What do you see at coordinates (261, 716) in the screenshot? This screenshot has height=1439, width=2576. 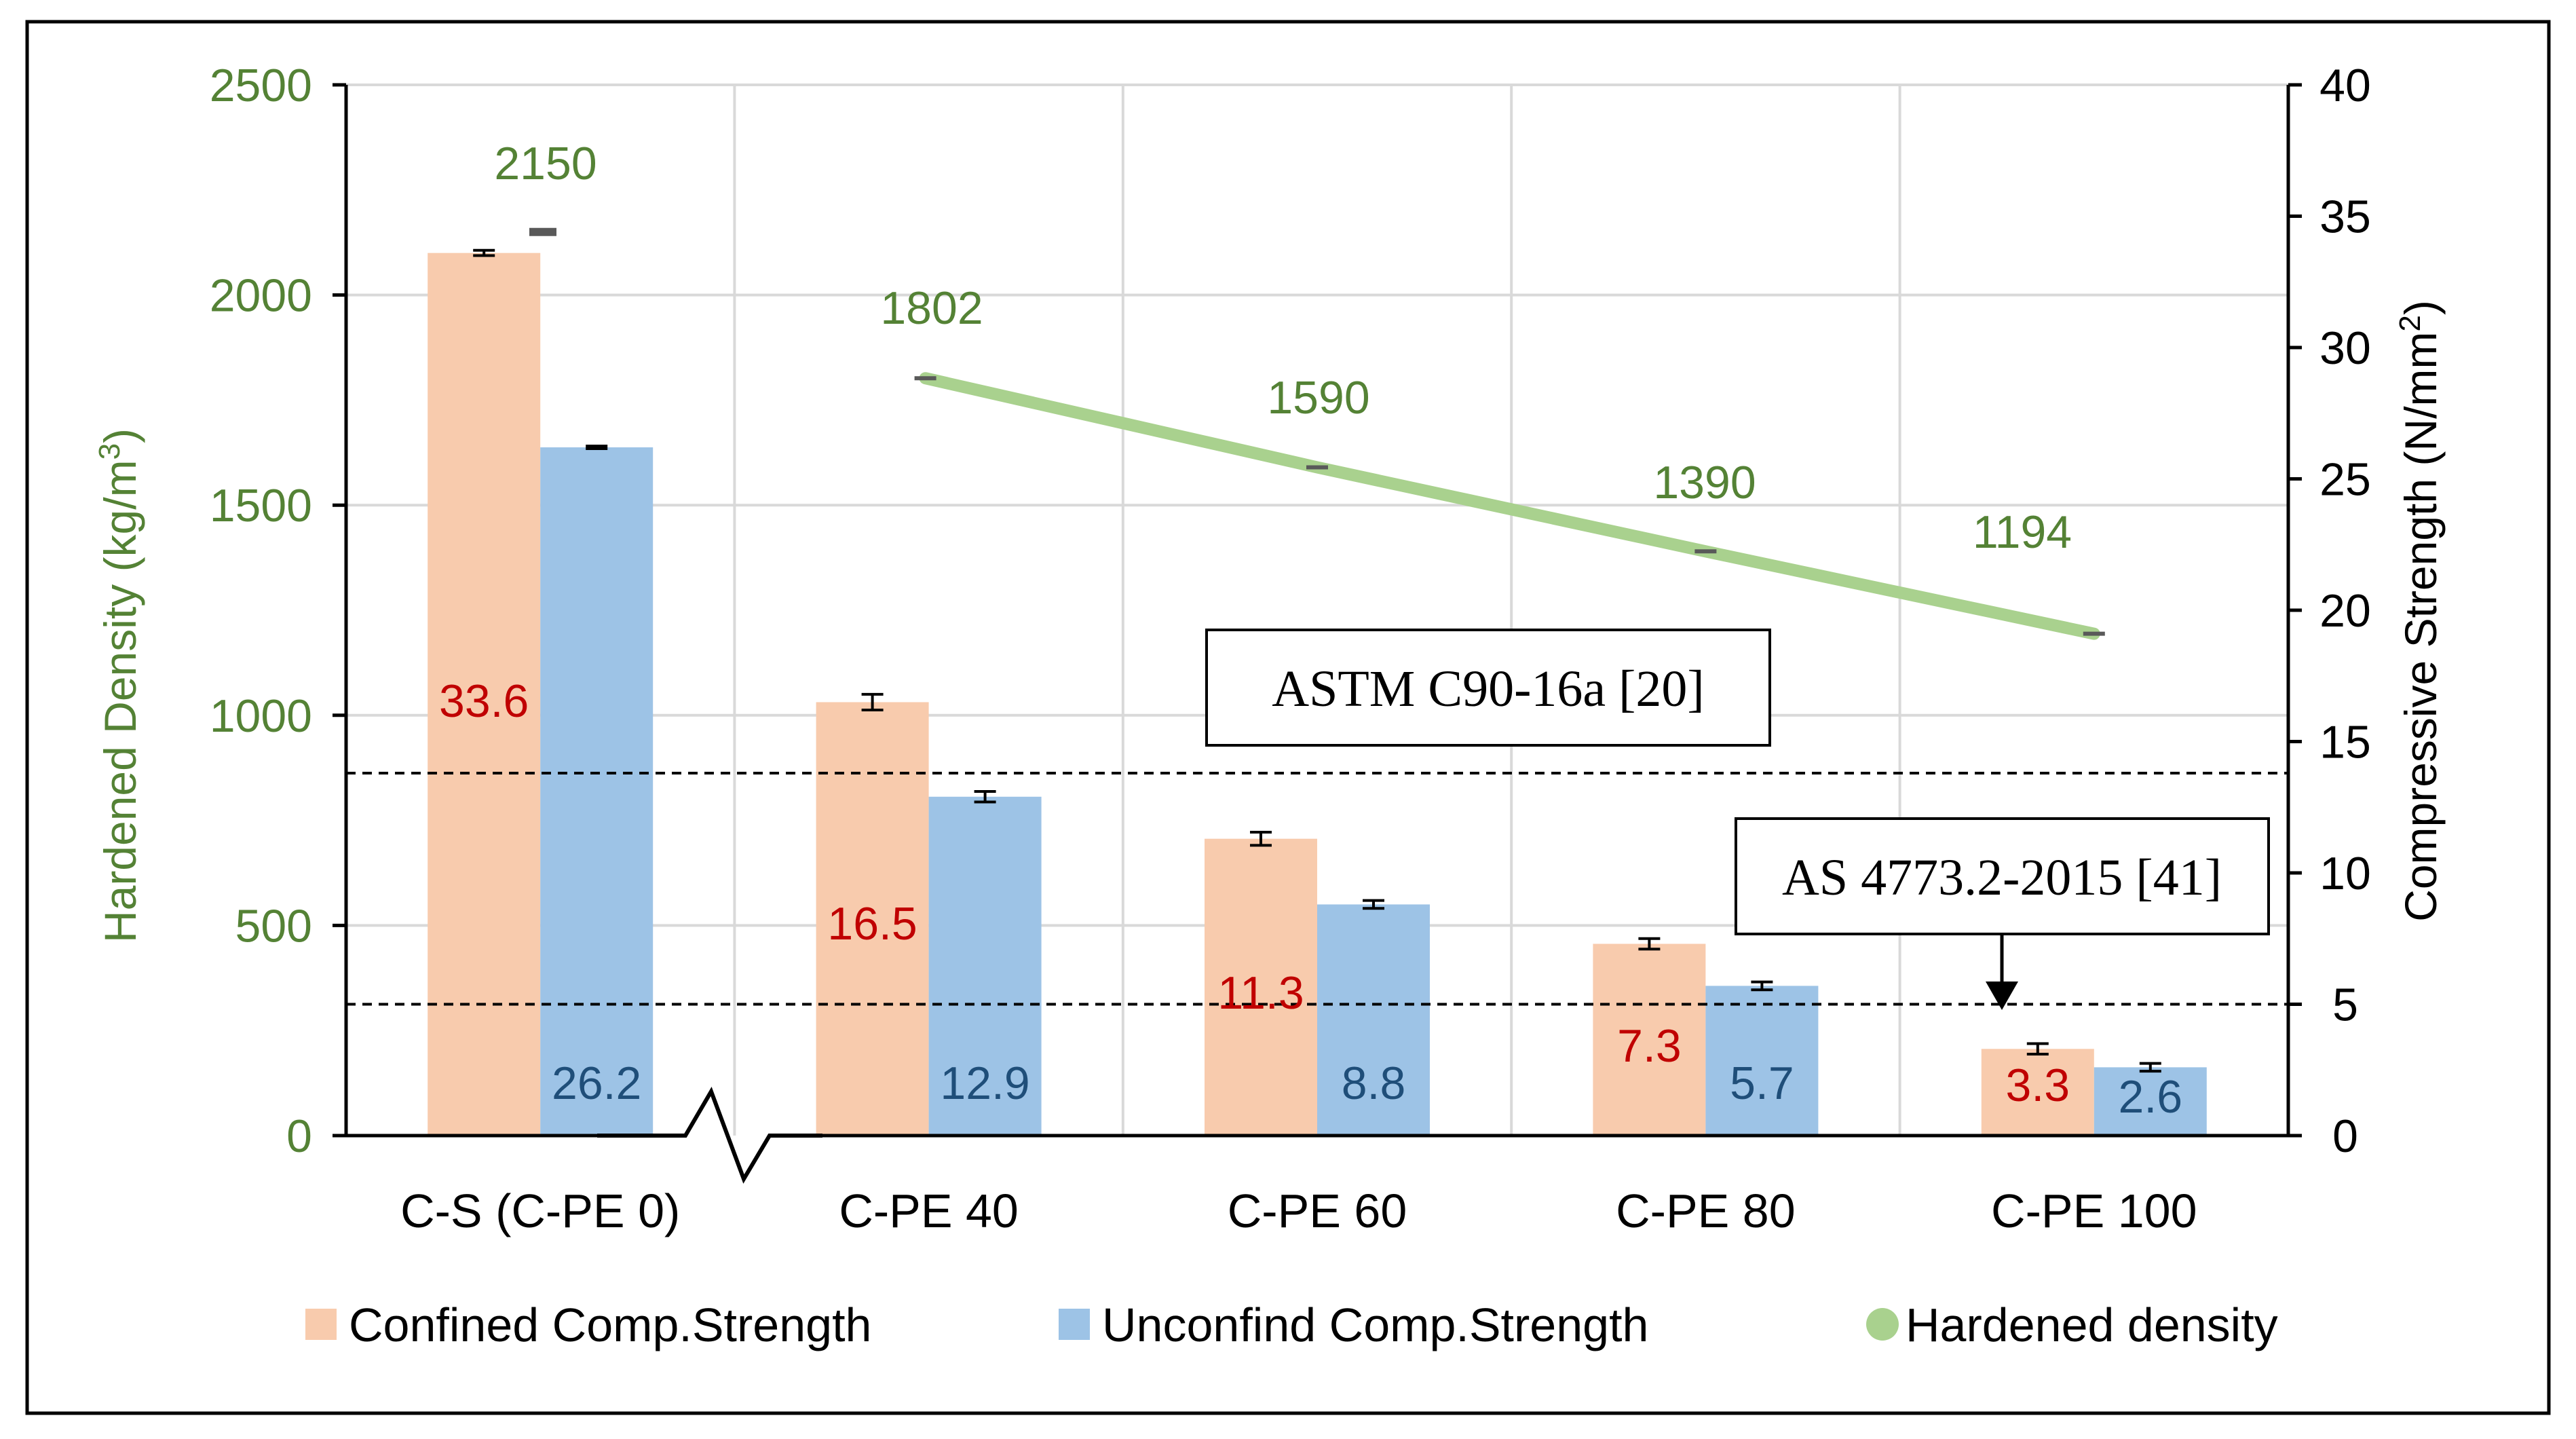 I see `left-tick-label: 1000` at bounding box center [261, 716].